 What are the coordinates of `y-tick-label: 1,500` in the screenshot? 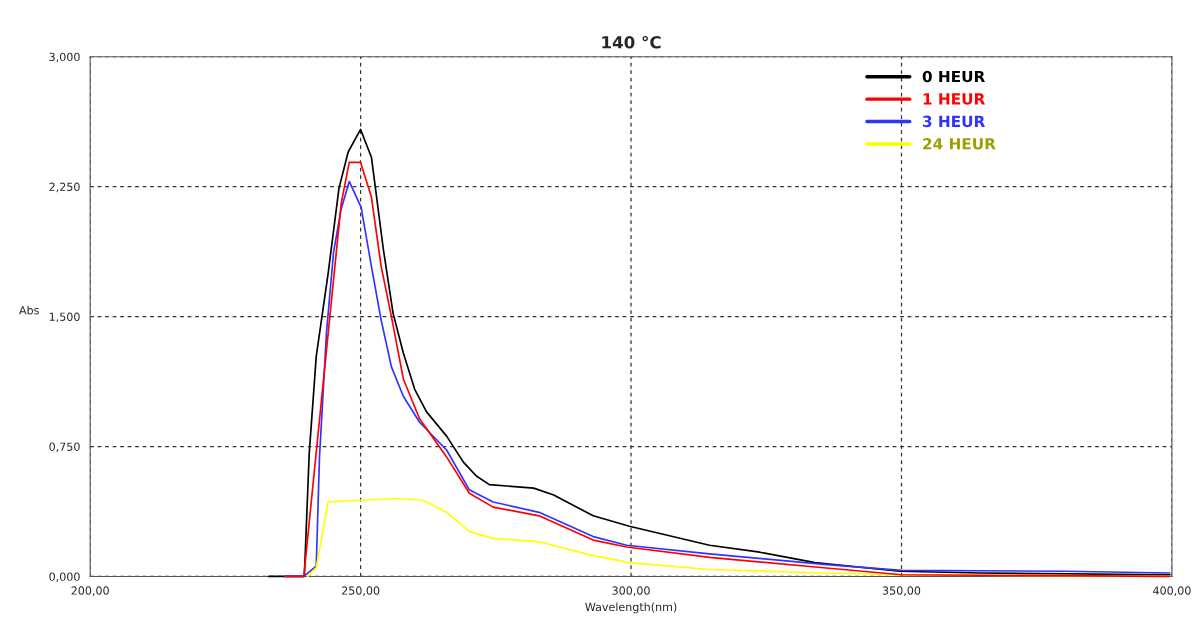 It's located at (64, 317).